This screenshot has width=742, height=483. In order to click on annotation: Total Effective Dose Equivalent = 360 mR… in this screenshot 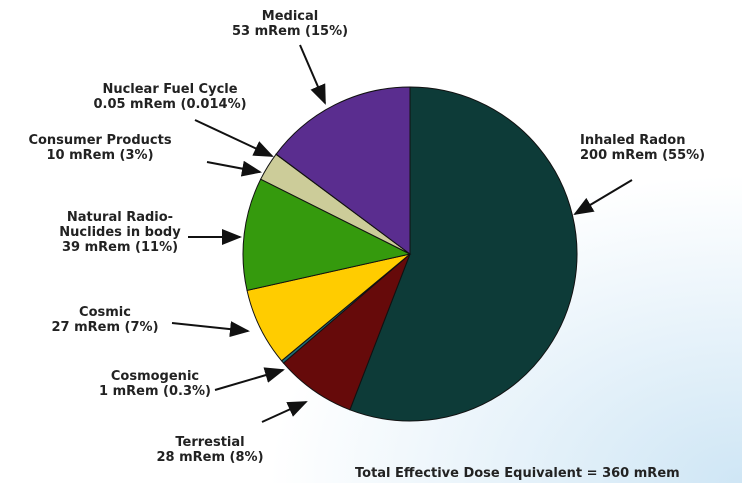, I will do `click(517, 473)`.